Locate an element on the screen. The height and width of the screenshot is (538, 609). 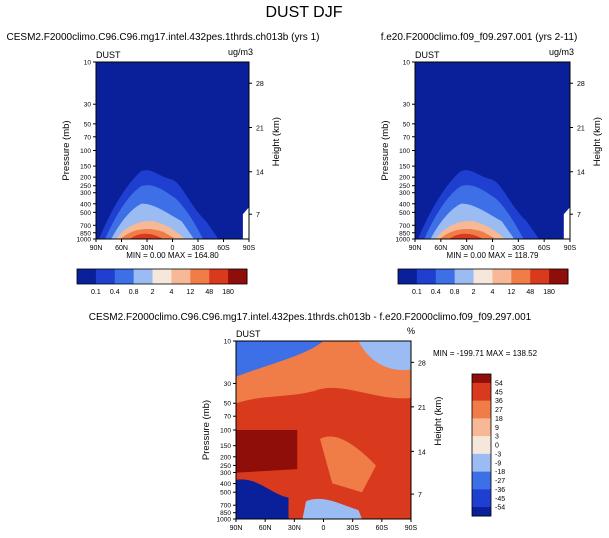
colorbar-label: 0.1 is located at coordinates (417, 292).